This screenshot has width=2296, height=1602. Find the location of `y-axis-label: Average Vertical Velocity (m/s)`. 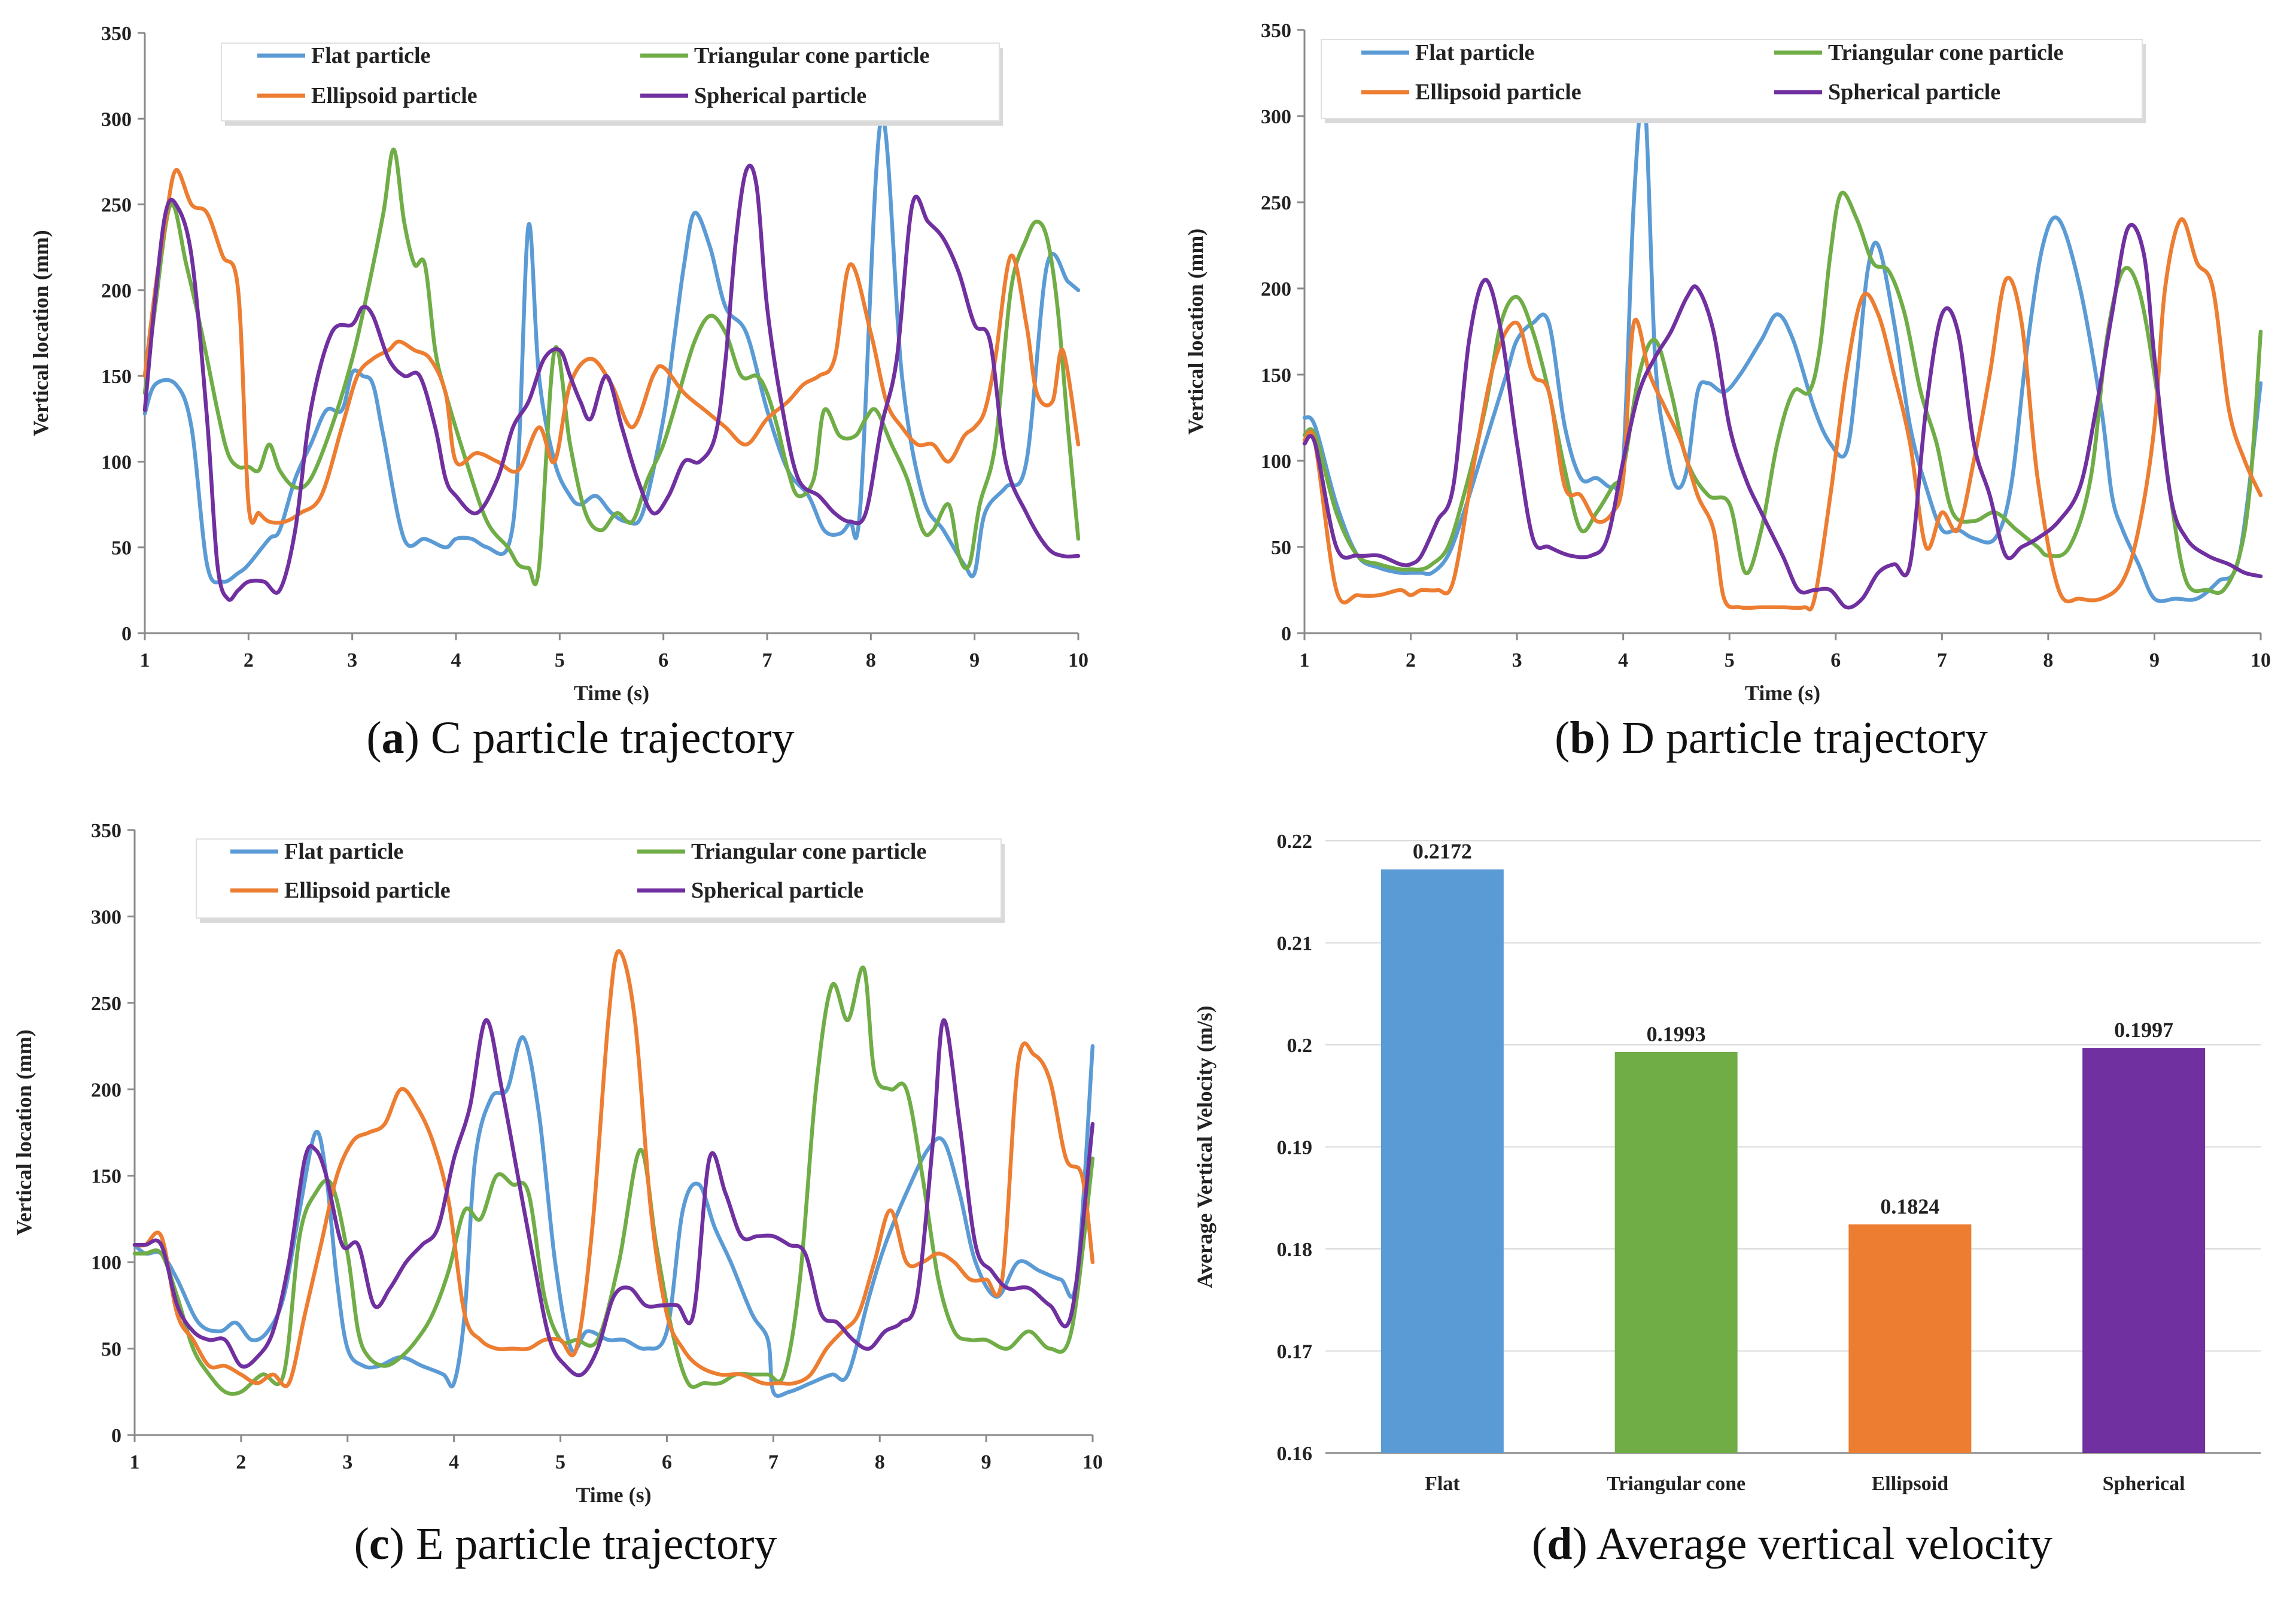

y-axis-label: Average Vertical Velocity (m/s) is located at coordinates (1205, 1146).